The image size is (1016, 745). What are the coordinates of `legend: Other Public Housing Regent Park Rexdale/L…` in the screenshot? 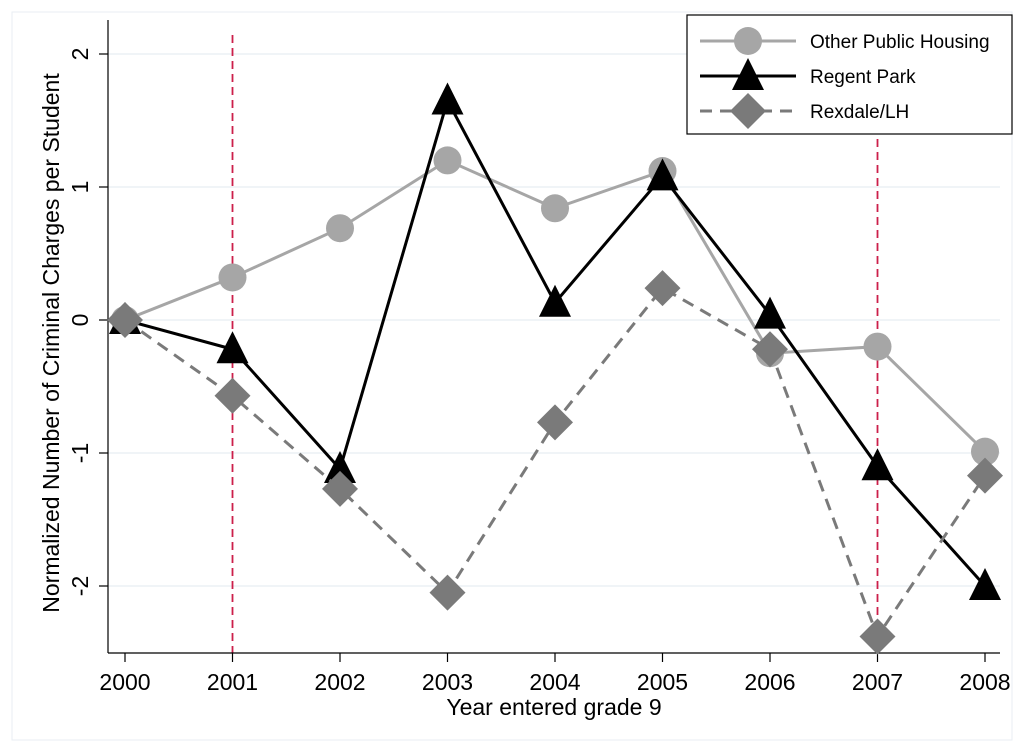 It's located at (849, 74).